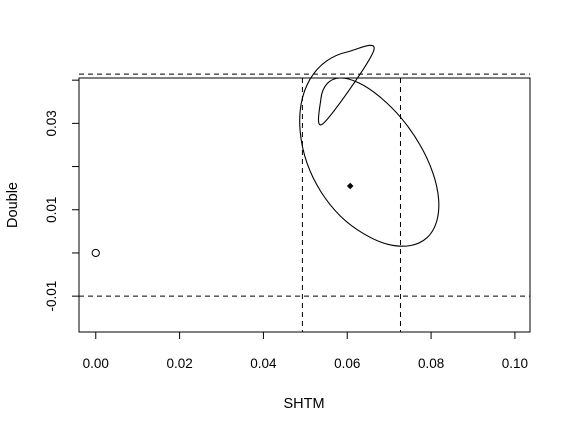 The width and height of the screenshot is (571, 431). What do you see at coordinates (305, 351) in the screenshot?
I see `x-axis: 0.00 0.02 0.04 0.06 0.08 0.10` at bounding box center [305, 351].